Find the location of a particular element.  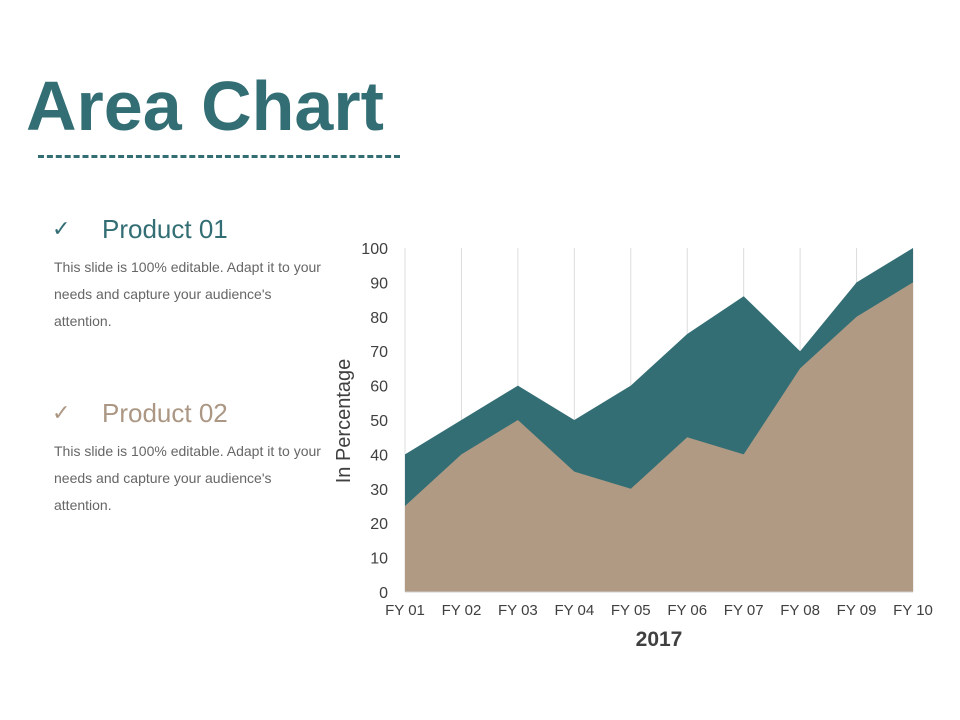

title-underline is located at coordinates (219, 156).